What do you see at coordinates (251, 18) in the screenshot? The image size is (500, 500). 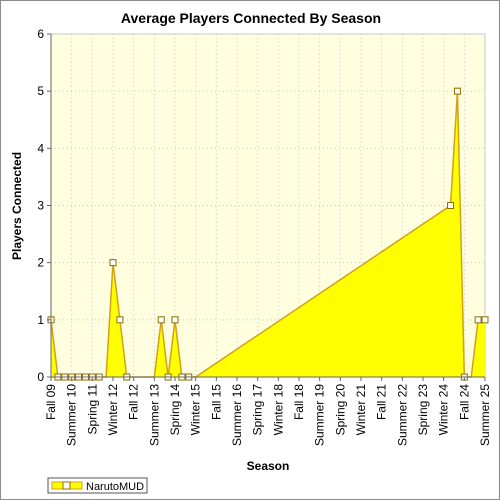 I see `chart-title: Average Players Connected By Season` at bounding box center [251, 18].